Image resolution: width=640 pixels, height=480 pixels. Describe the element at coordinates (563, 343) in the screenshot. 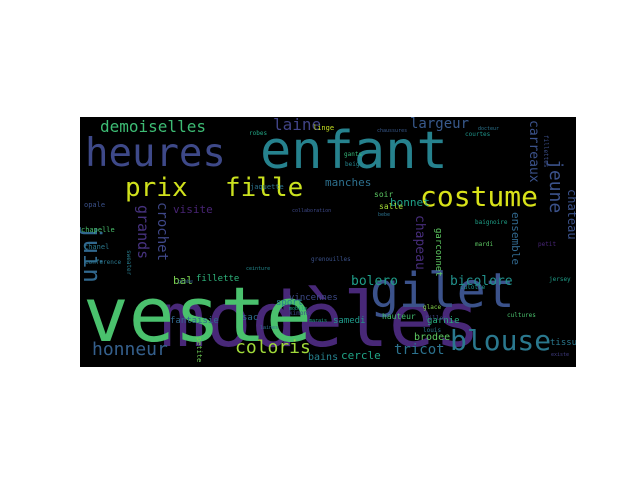

I see `word-tissu: tissu` at that location.